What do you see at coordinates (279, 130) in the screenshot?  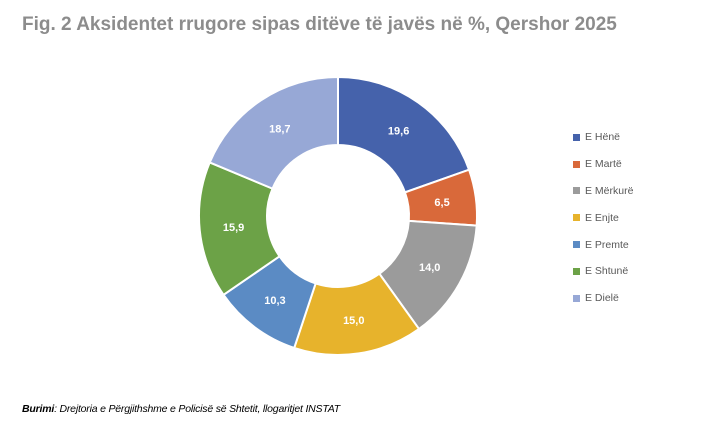 I see `slice-value-label-7: 18,7` at bounding box center [279, 130].